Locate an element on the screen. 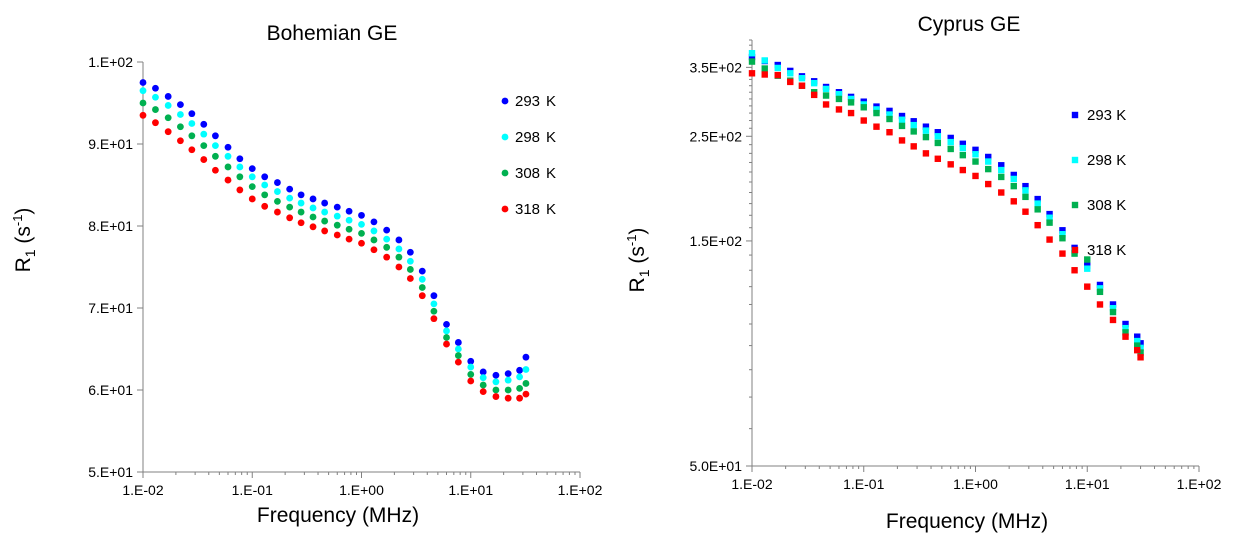 The height and width of the screenshot is (546, 1233). legend-label: 318 is located at coordinates (527, 209).